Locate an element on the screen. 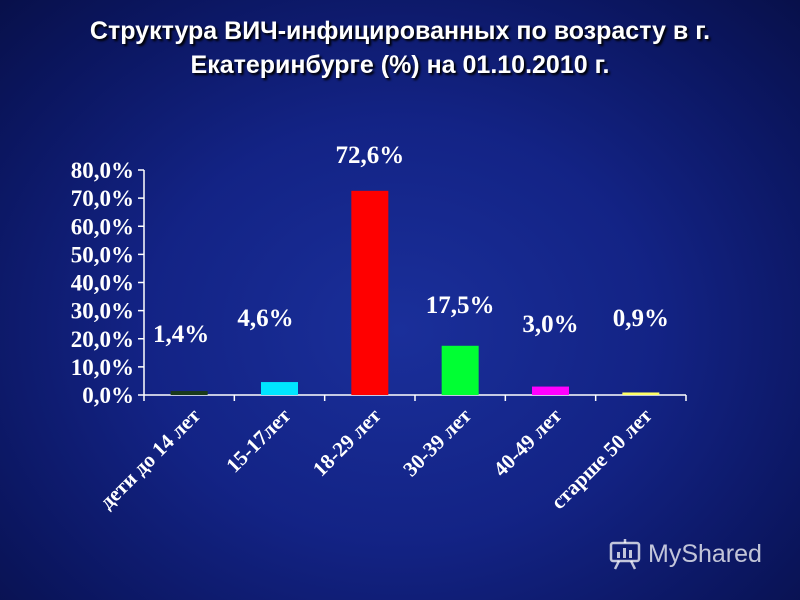  data-label: 4,6% is located at coordinates (265, 318).